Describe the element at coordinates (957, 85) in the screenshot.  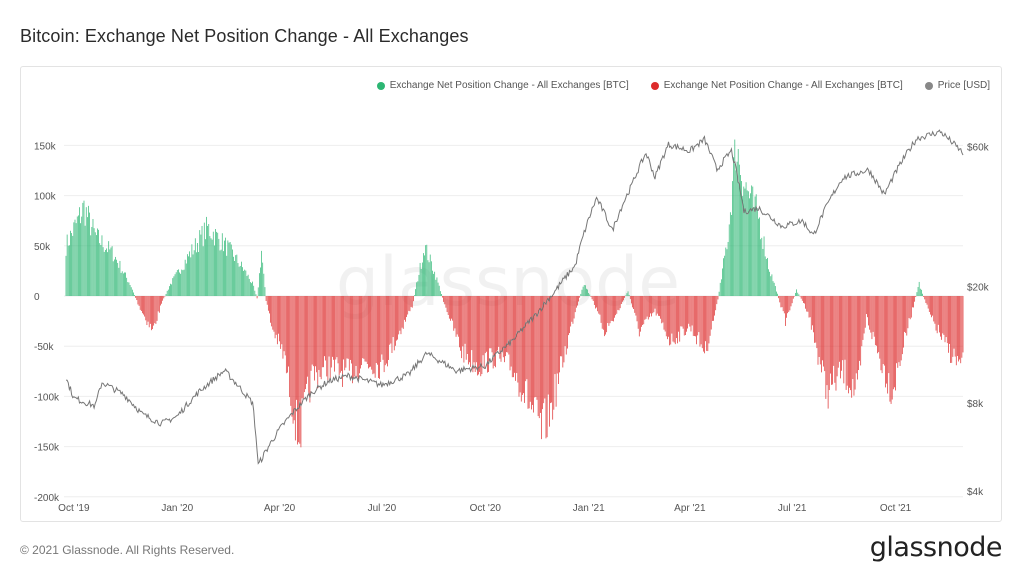
I see `legend-item-price: Price [USD]` at that location.